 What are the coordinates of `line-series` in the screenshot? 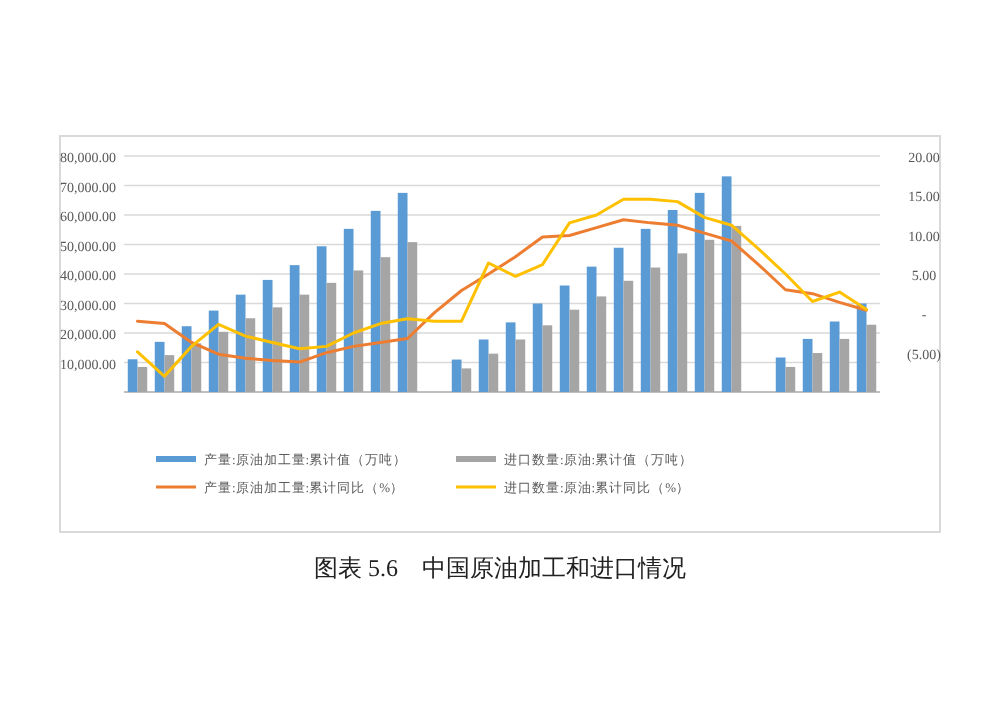 It's located at (502, 291).